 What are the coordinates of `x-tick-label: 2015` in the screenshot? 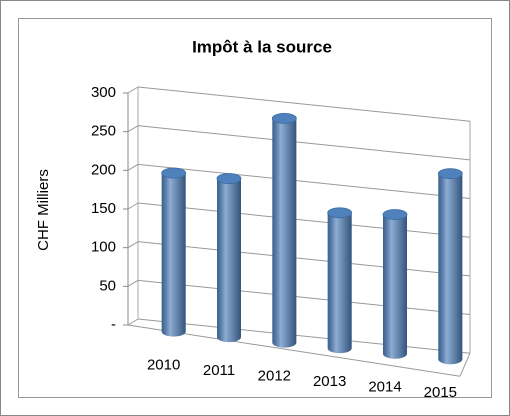 It's located at (440, 392).